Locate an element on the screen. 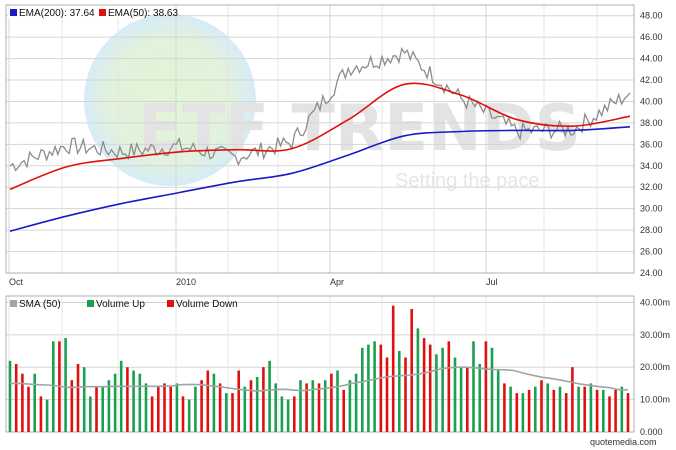 Image resolution: width=676 pixels, height=450 pixels. volume-y-tick: 30.00m is located at coordinates (655, 335).